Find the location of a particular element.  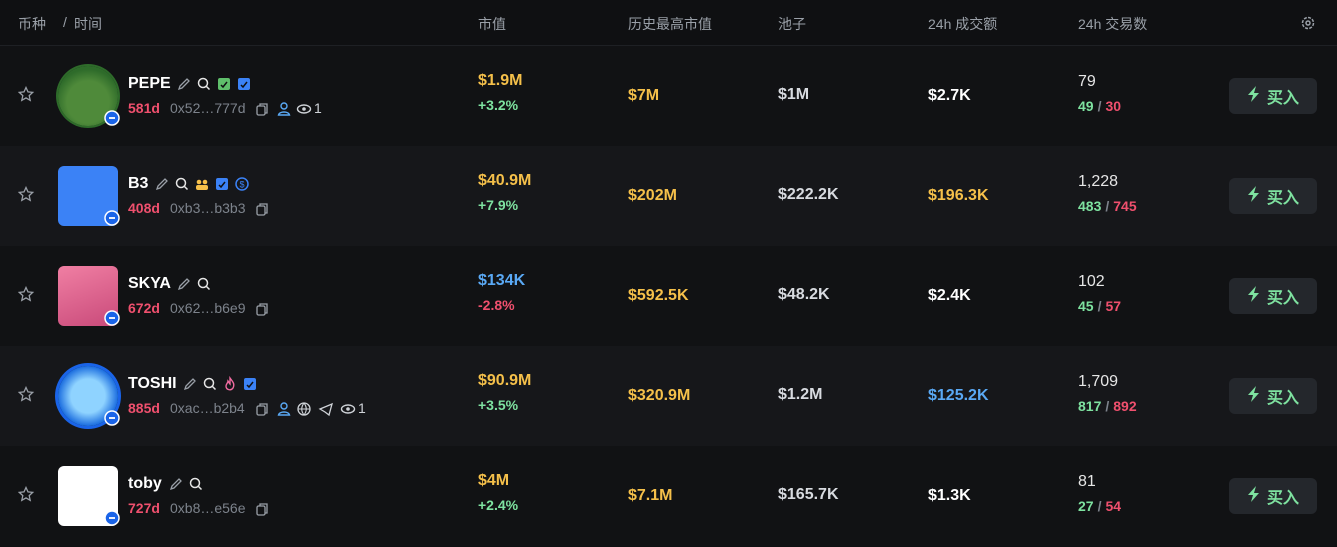

token-name: B3 is located at coordinates (138, 183).